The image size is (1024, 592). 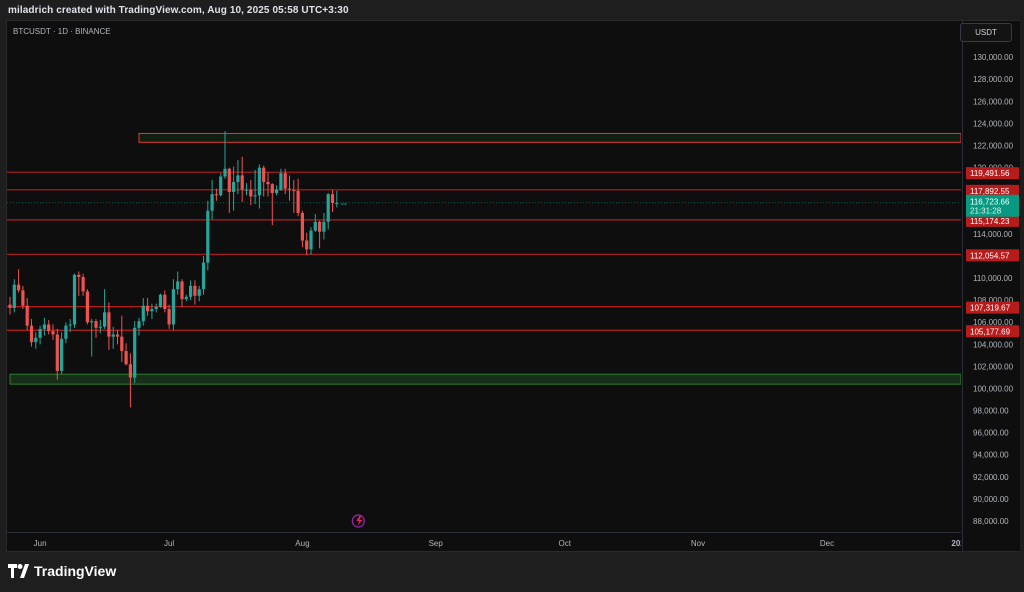 I want to click on level-price-label: 112,054.57, so click(x=990, y=255).